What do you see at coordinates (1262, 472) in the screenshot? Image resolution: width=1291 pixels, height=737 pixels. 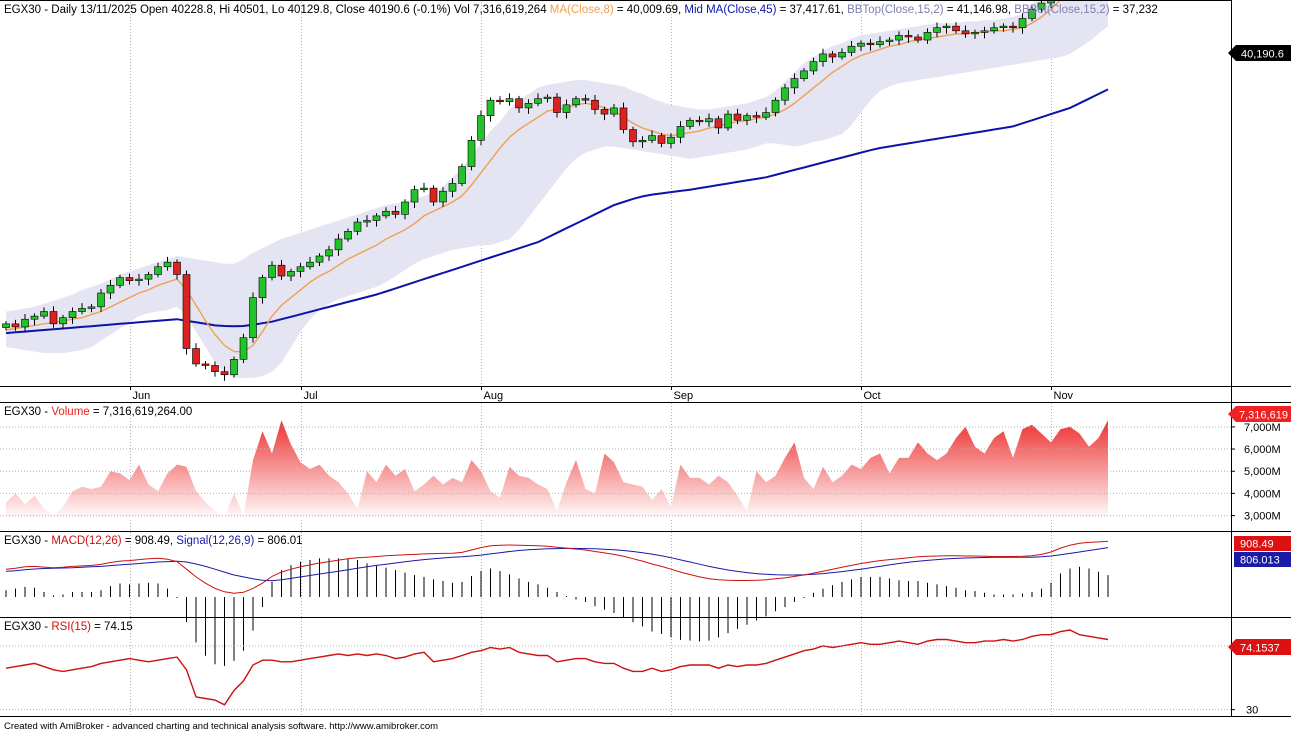 I see `volume-tick-label: 5,000M` at bounding box center [1262, 472].